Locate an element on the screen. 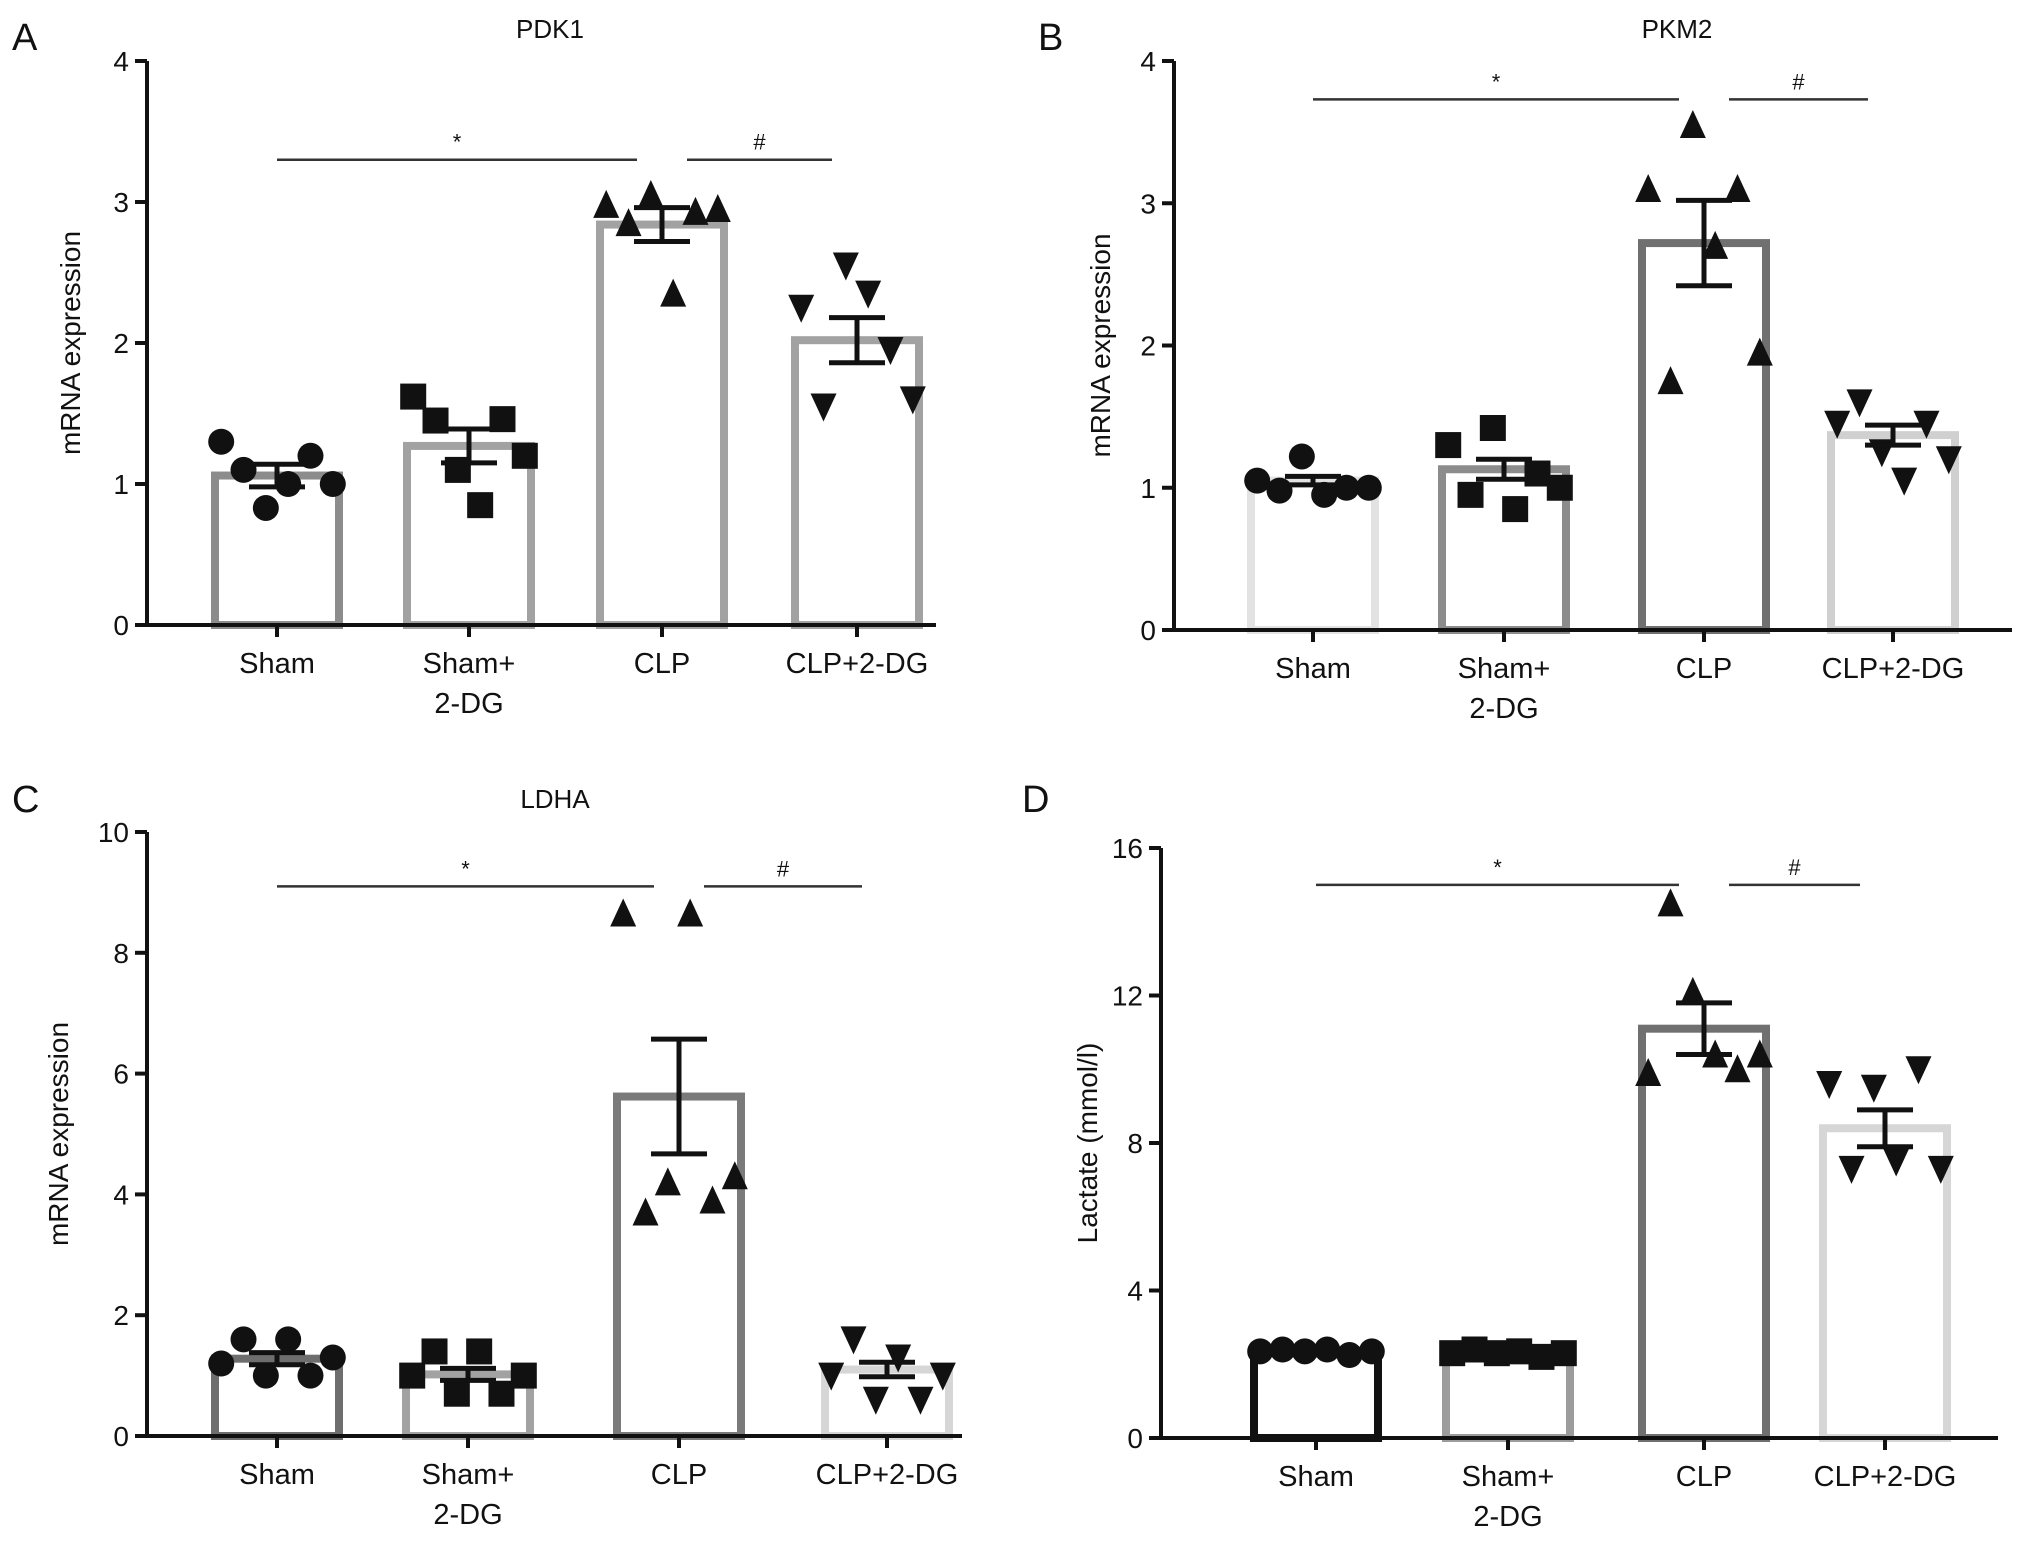 Image resolution: width=2032 pixels, height=1543 pixels. y-tick-label: 2 is located at coordinates (1148, 346).